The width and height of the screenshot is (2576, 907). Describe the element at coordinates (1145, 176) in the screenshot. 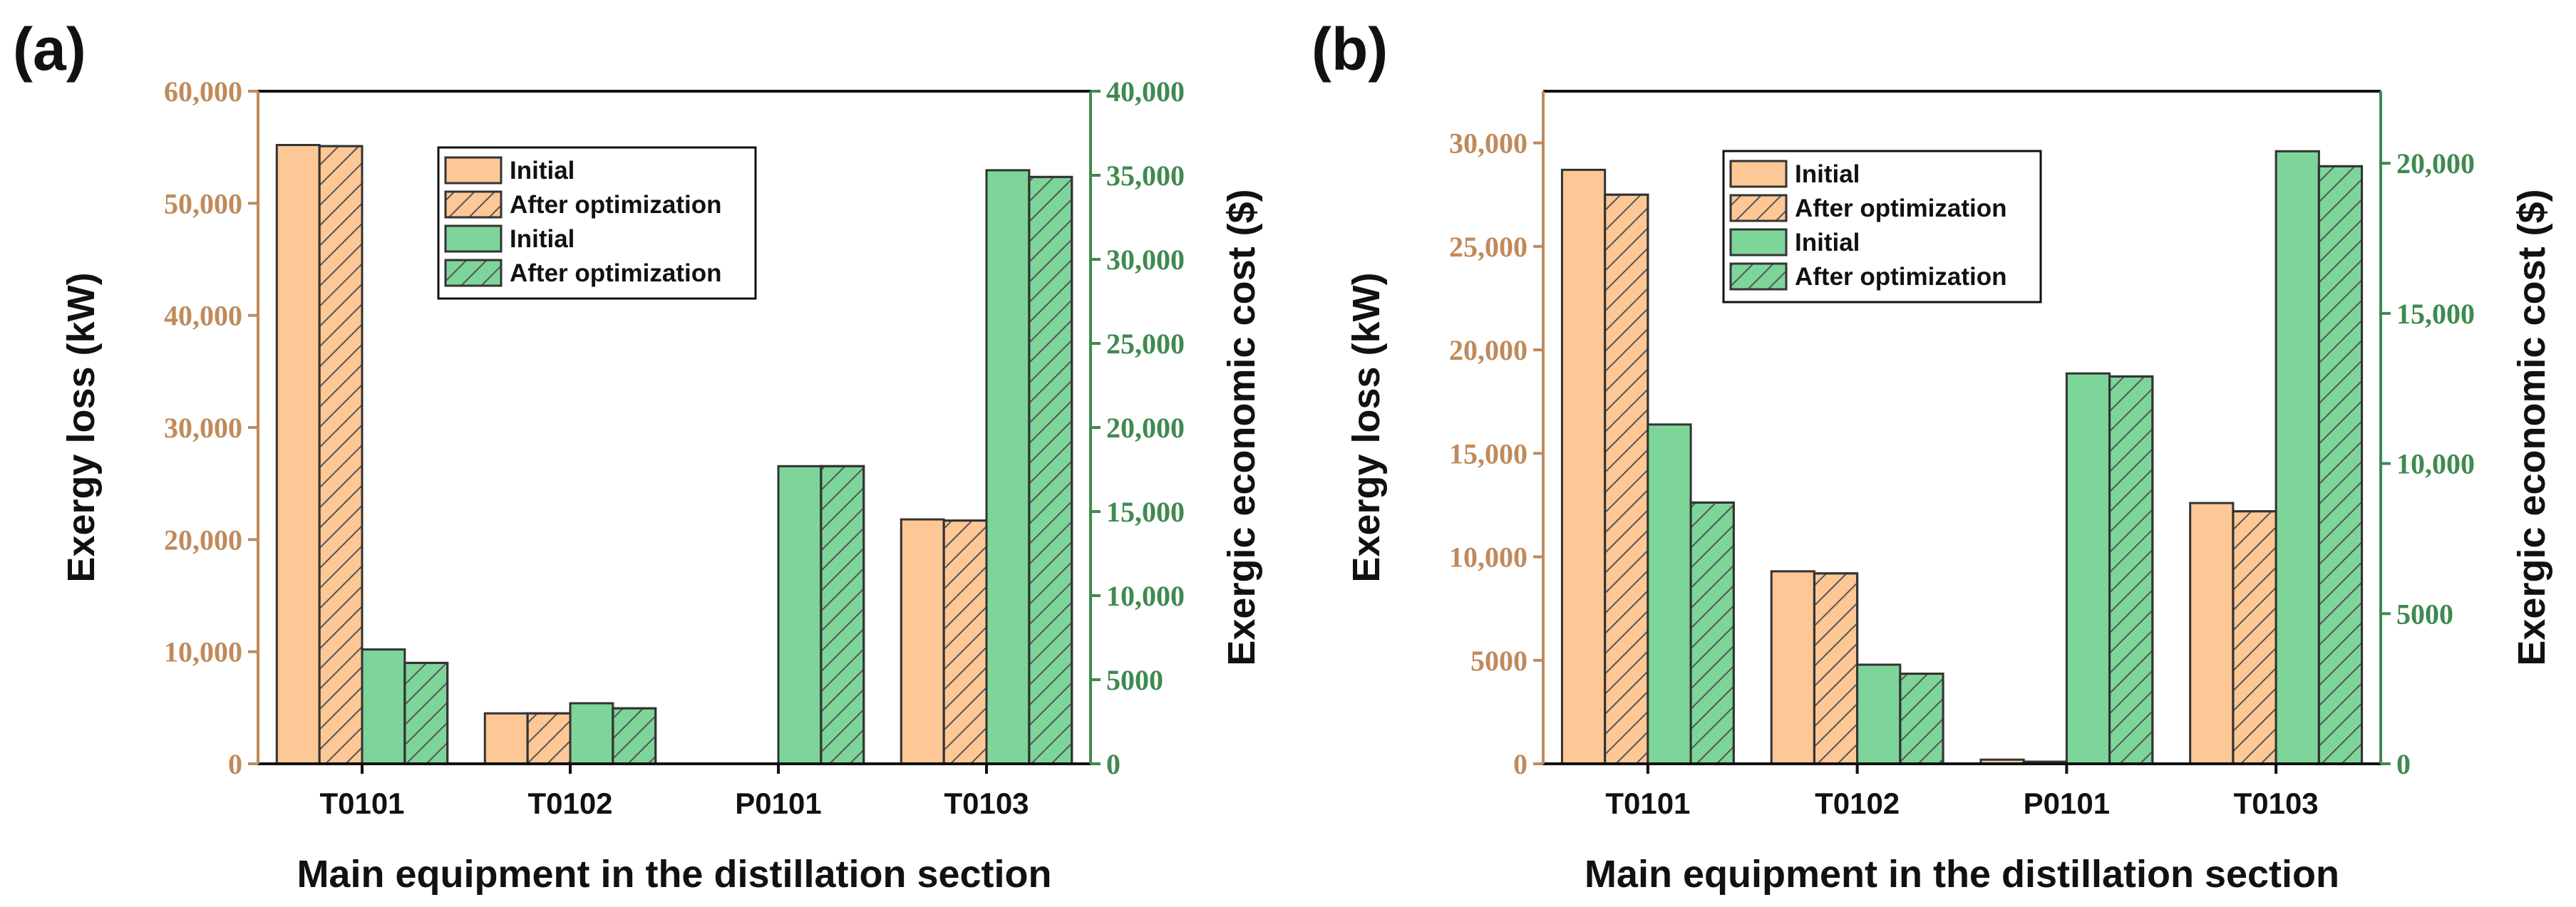

I see `right-tick-label: 35,000` at that location.